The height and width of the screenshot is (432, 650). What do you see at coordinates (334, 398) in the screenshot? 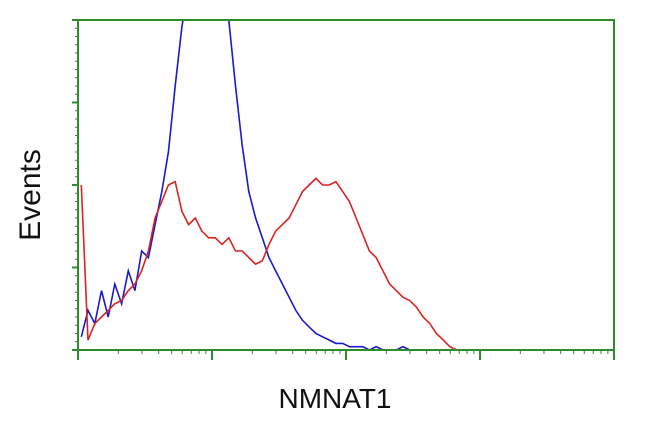
I see `x-axis-label: NMNAT1` at bounding box center [334, 398].